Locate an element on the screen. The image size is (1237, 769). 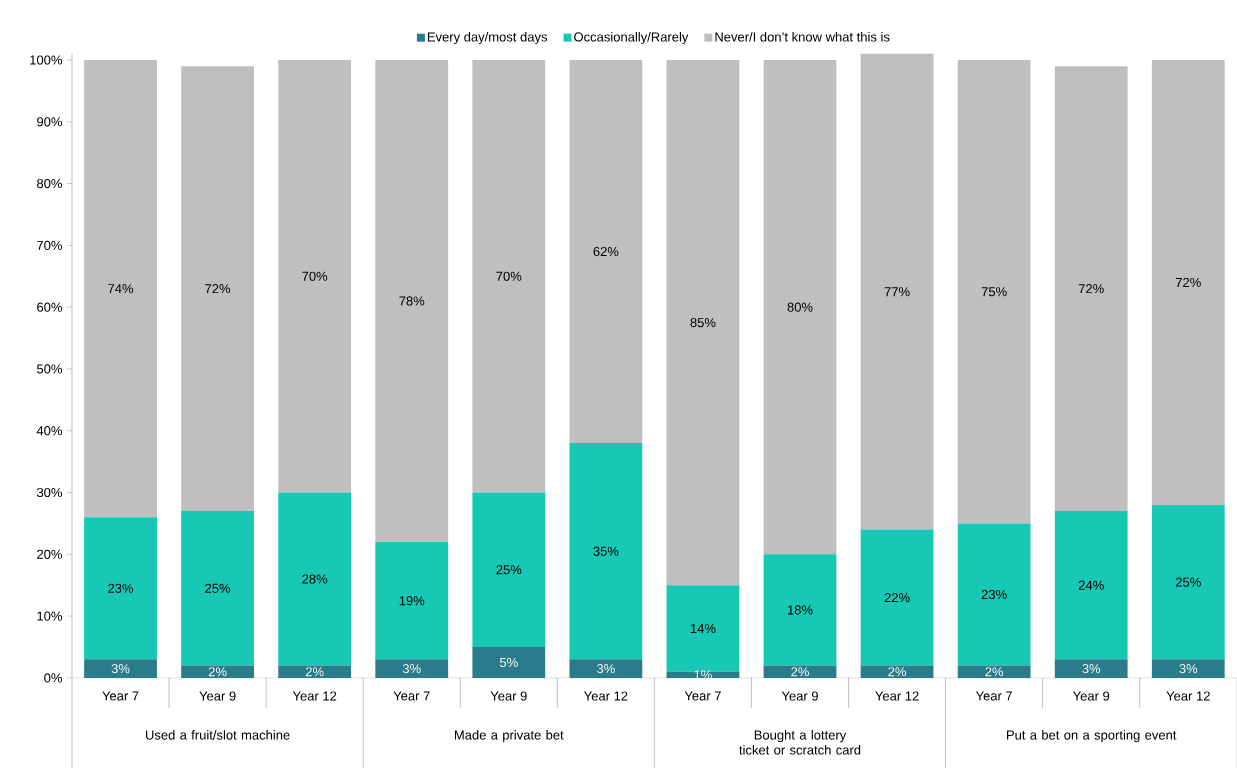
text: Bought a lottery ticket or scratch card is located at coordinates (800, 742).